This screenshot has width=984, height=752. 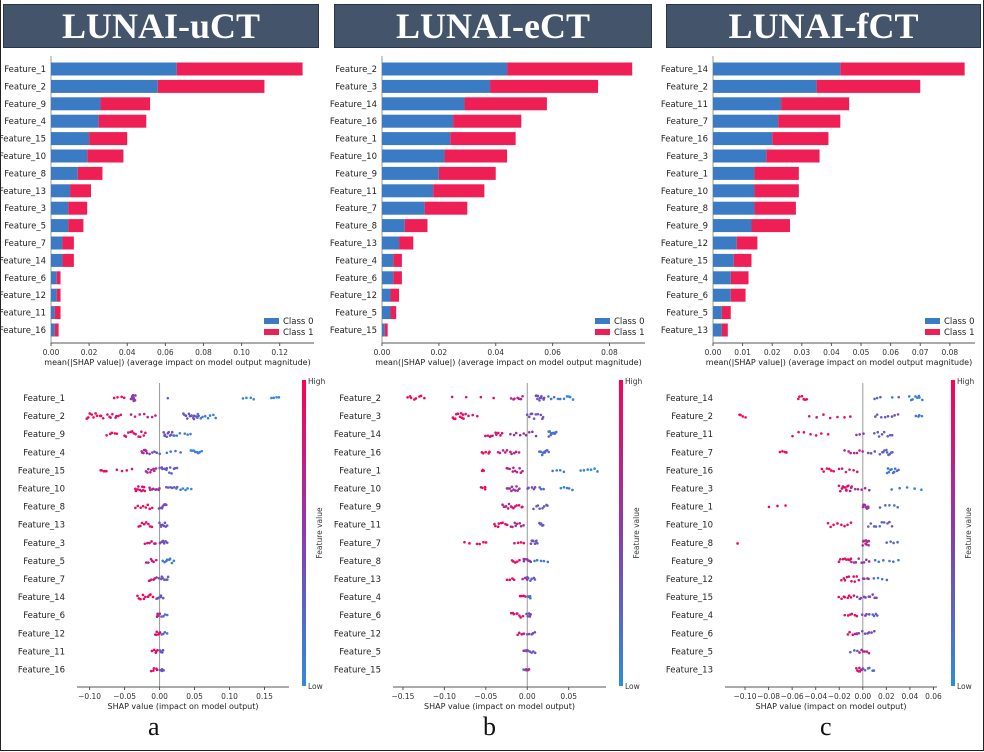 I want to click on colorbar-high-label: High, so click(x=633, y=381).